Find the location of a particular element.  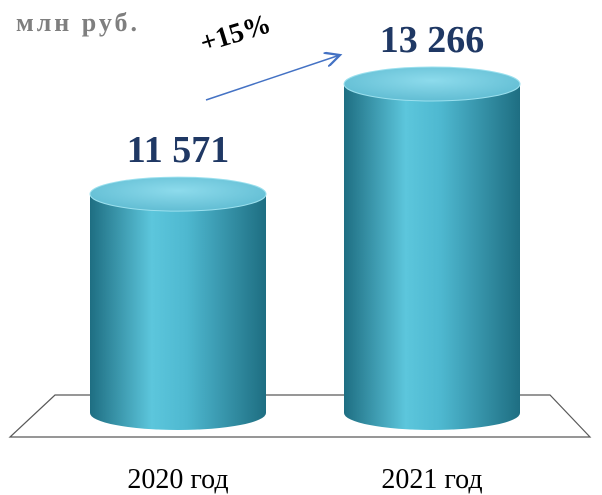

data-label-2020-год: 11 571 is located at coordinates (178, 150).